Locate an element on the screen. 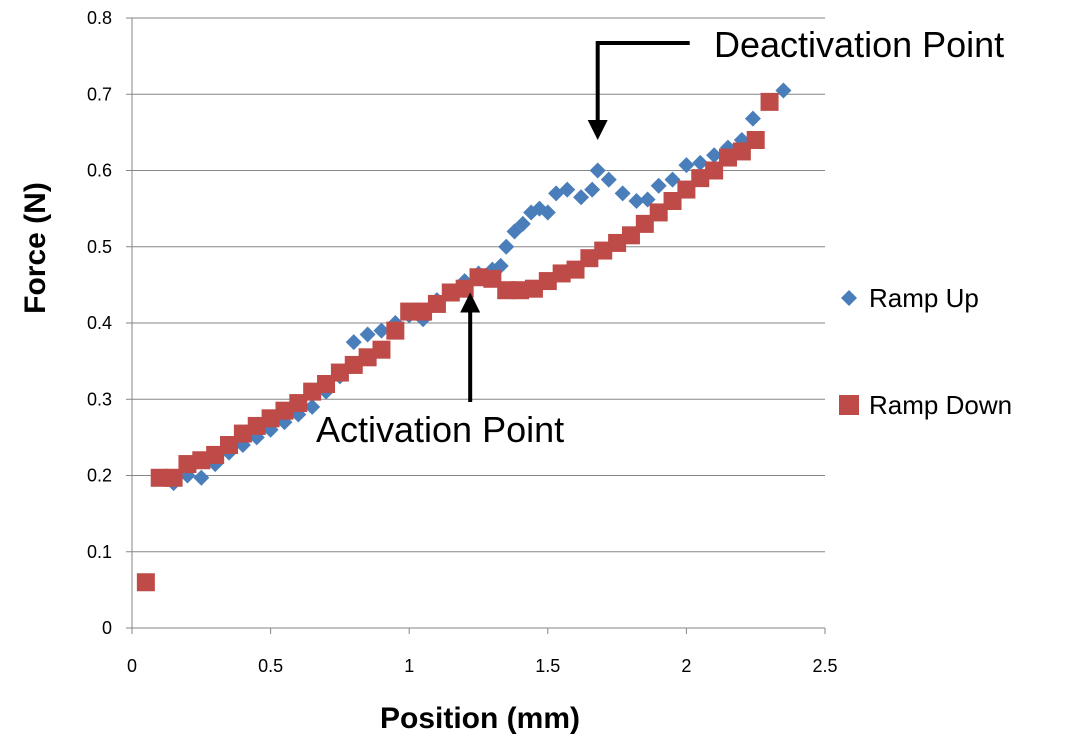 The width and height of the screenshot is (1088, 751). y-tick-label: 0.4 is located at coordinates (99, 323).